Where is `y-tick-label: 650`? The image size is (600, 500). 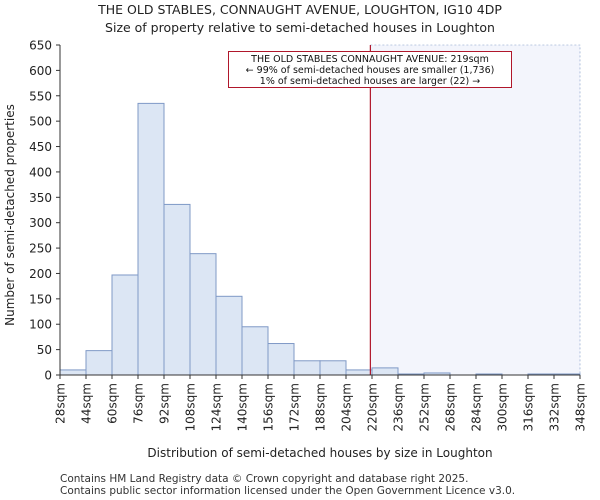 y-tick-label: 650 is located at coordinates (40, 46).